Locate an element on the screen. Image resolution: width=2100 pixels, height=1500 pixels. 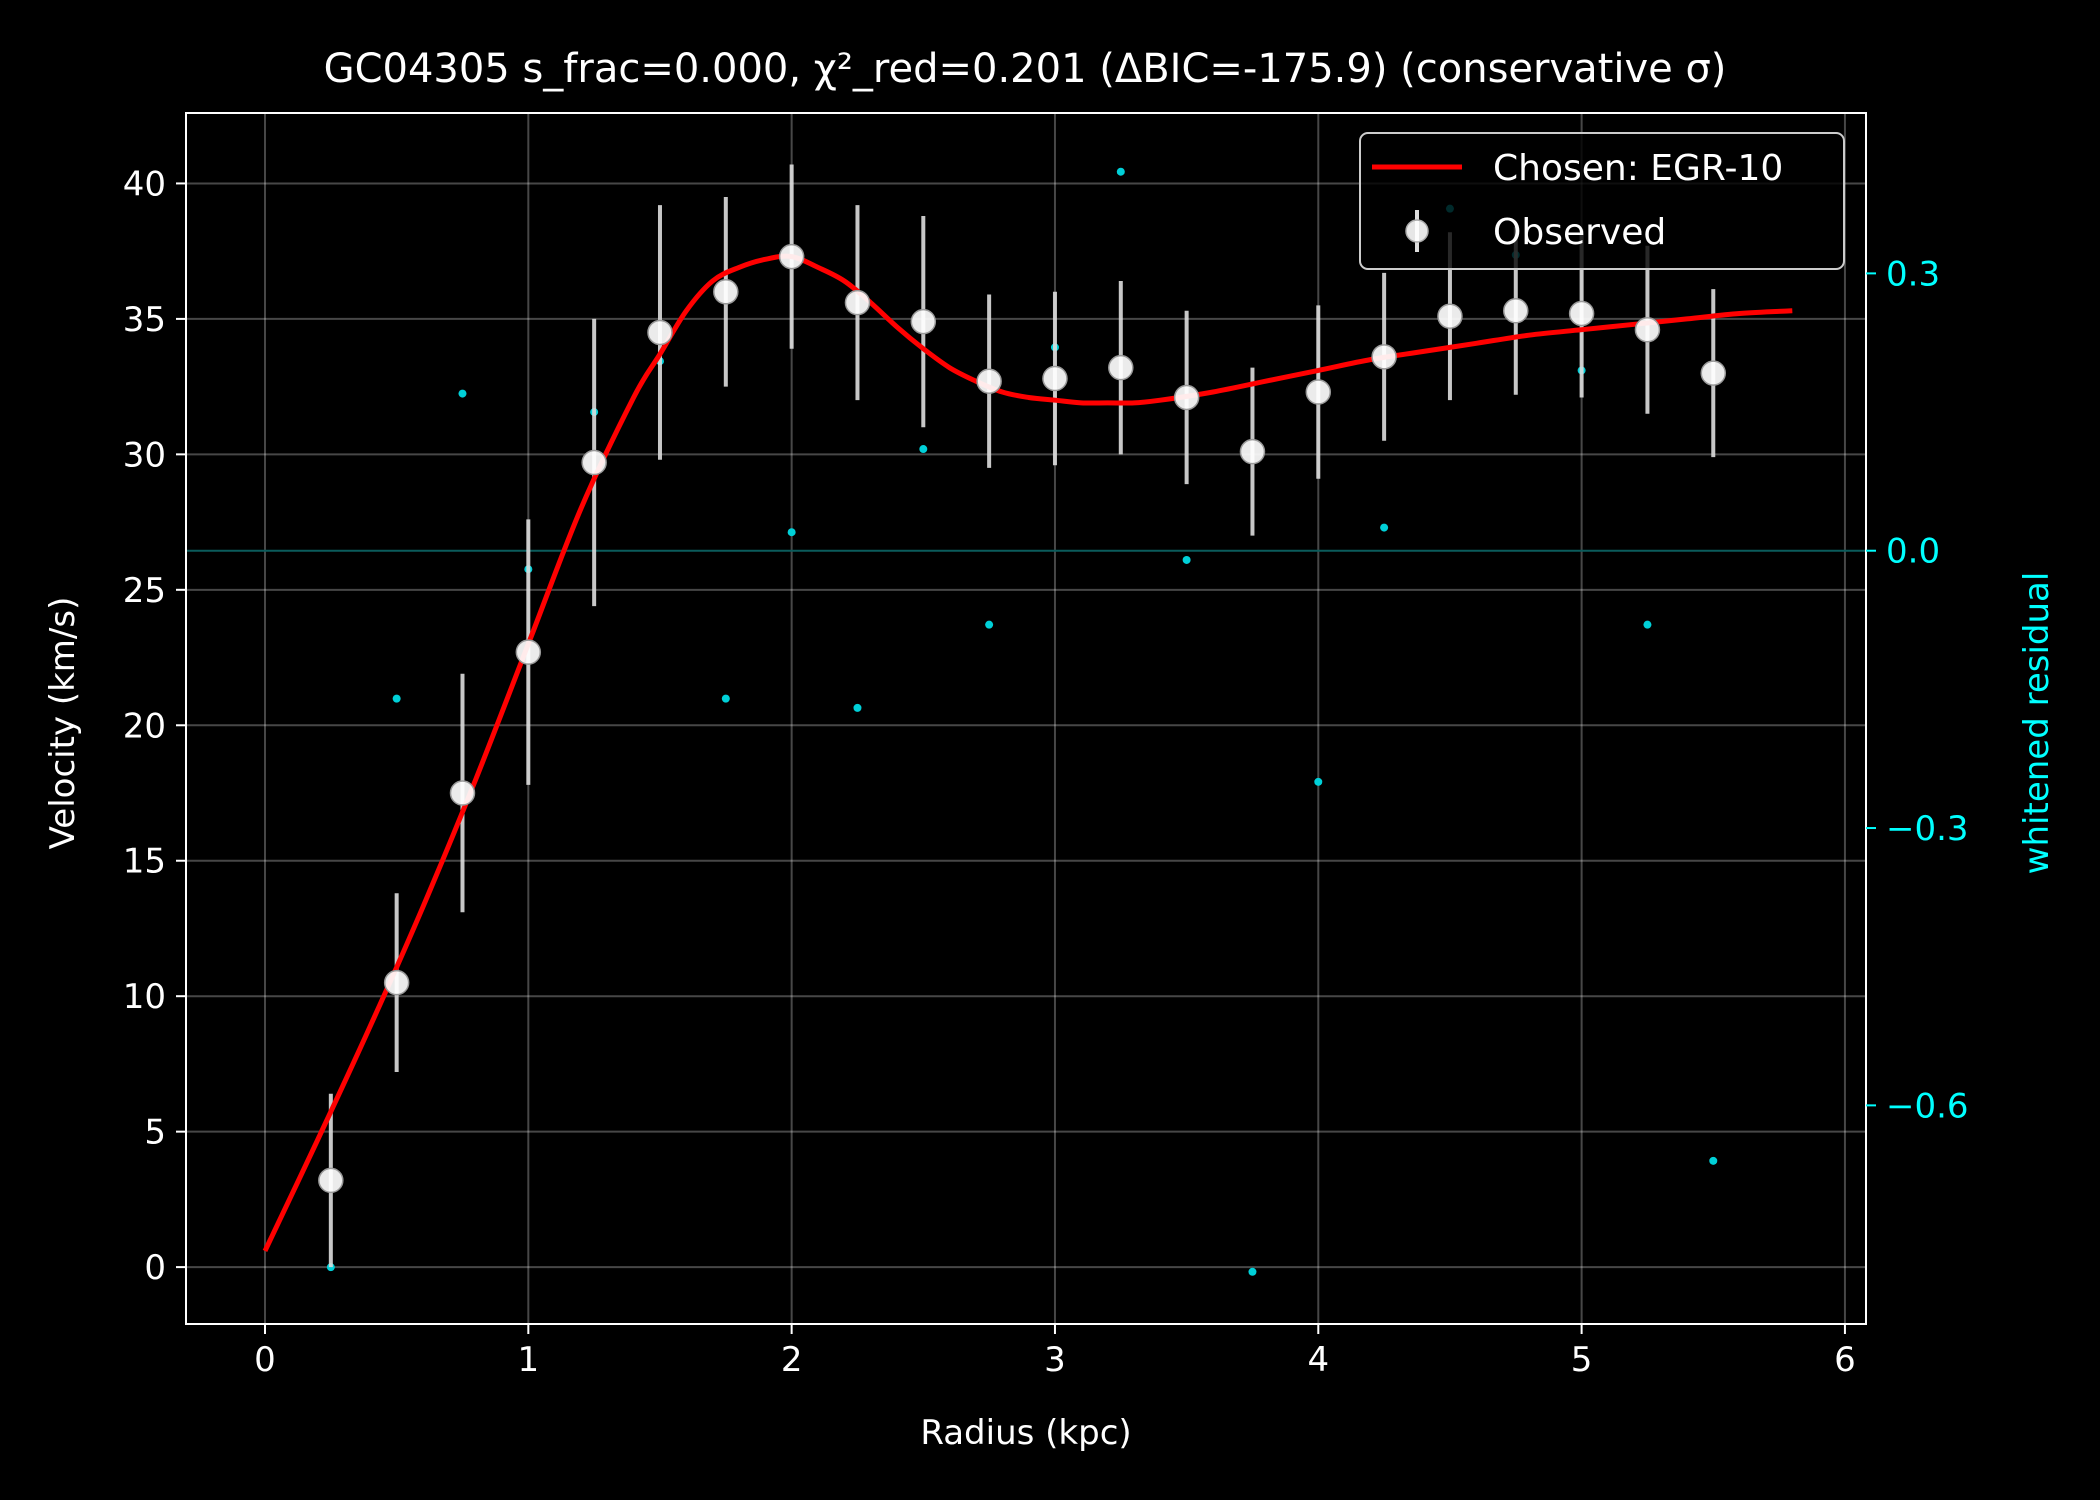
y-tick-label: 10 is located at coordinates (144, 997).